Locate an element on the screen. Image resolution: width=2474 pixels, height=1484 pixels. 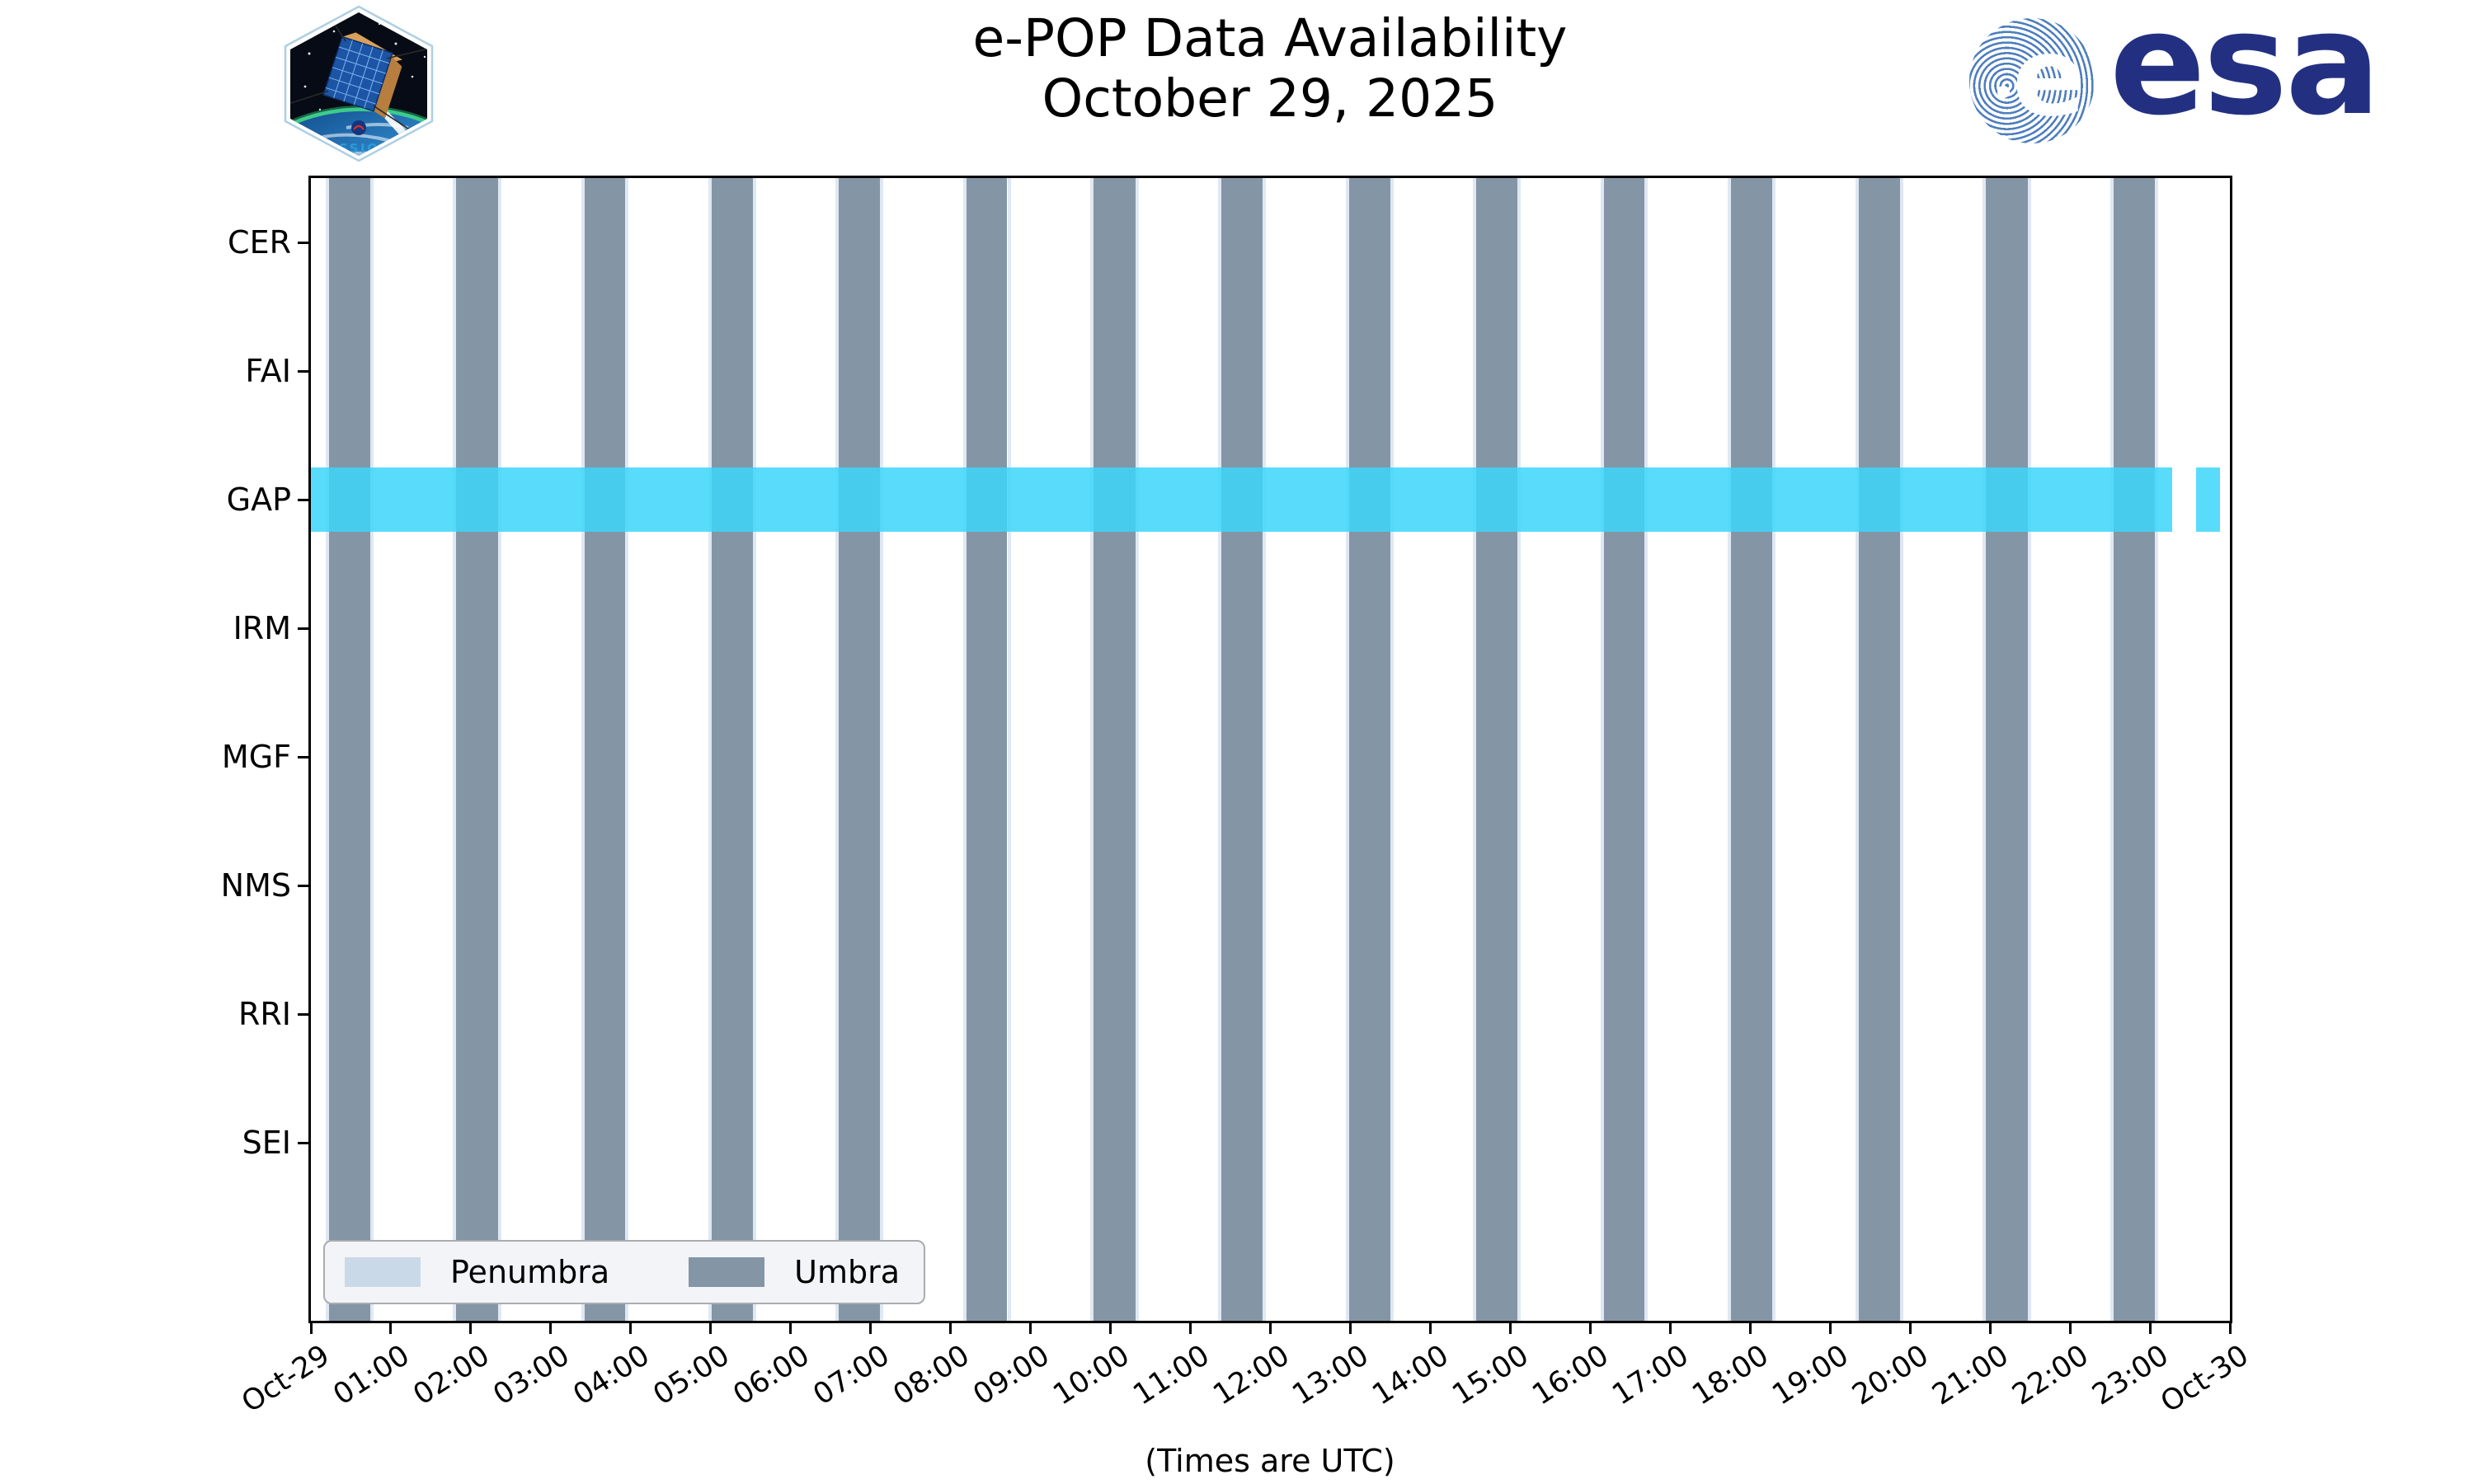
legend-item-umbra: Umbra is located at coordinates (794, 1272).